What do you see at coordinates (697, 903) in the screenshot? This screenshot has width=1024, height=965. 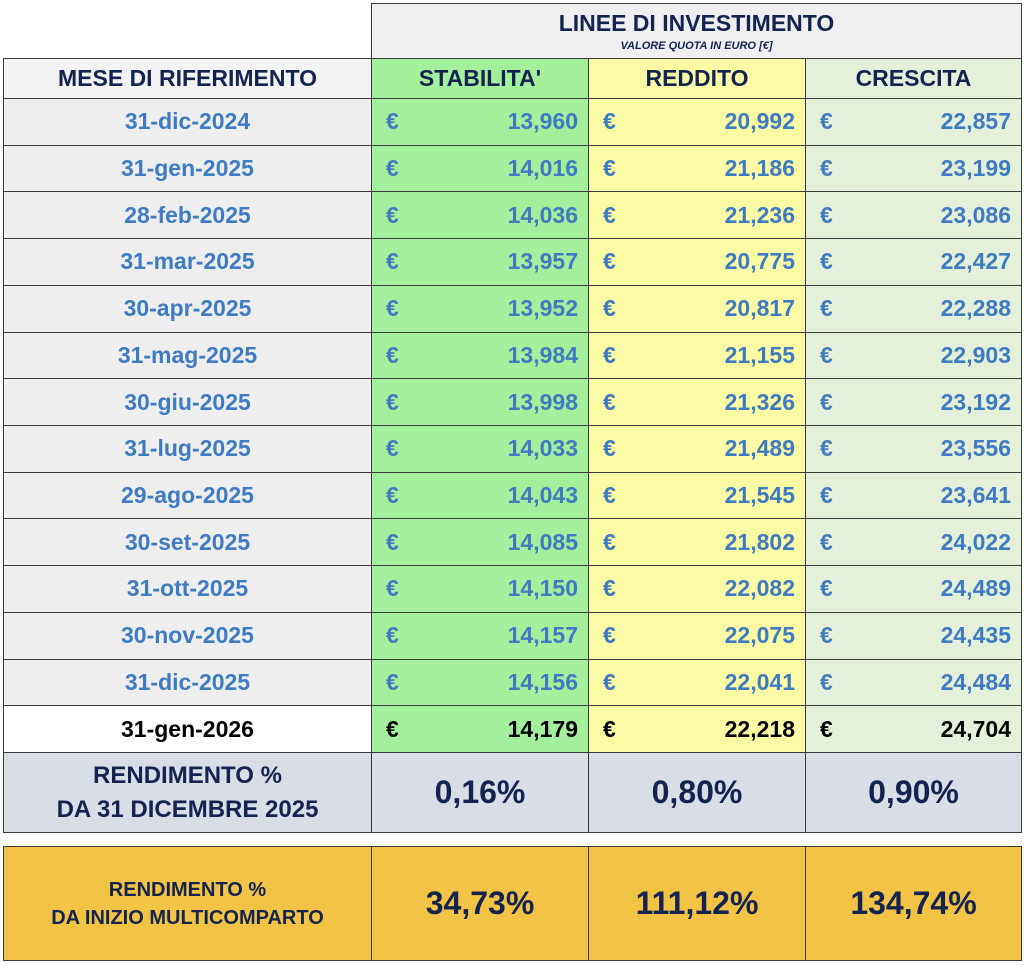 I see `returns-value: 111,12%` at bounding box center [697, 903].